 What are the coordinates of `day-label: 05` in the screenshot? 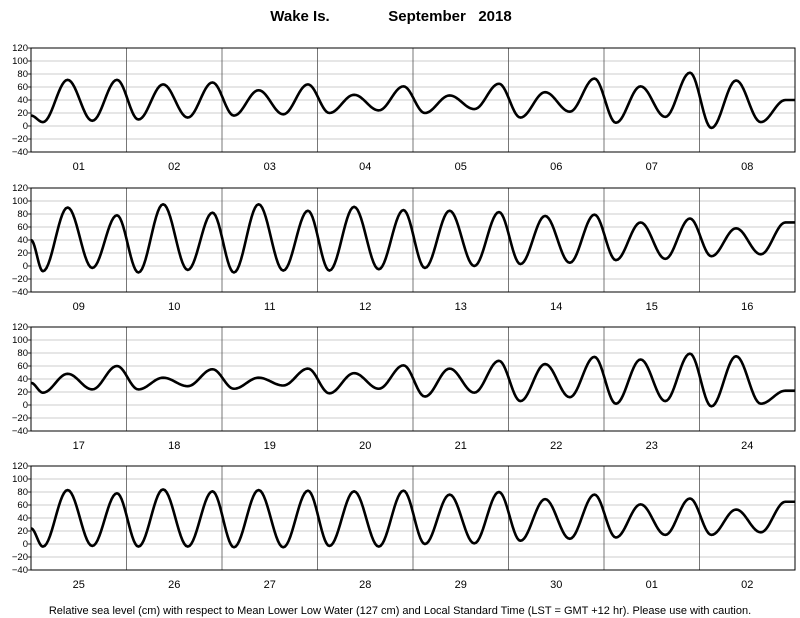 It's located at (461, 167).